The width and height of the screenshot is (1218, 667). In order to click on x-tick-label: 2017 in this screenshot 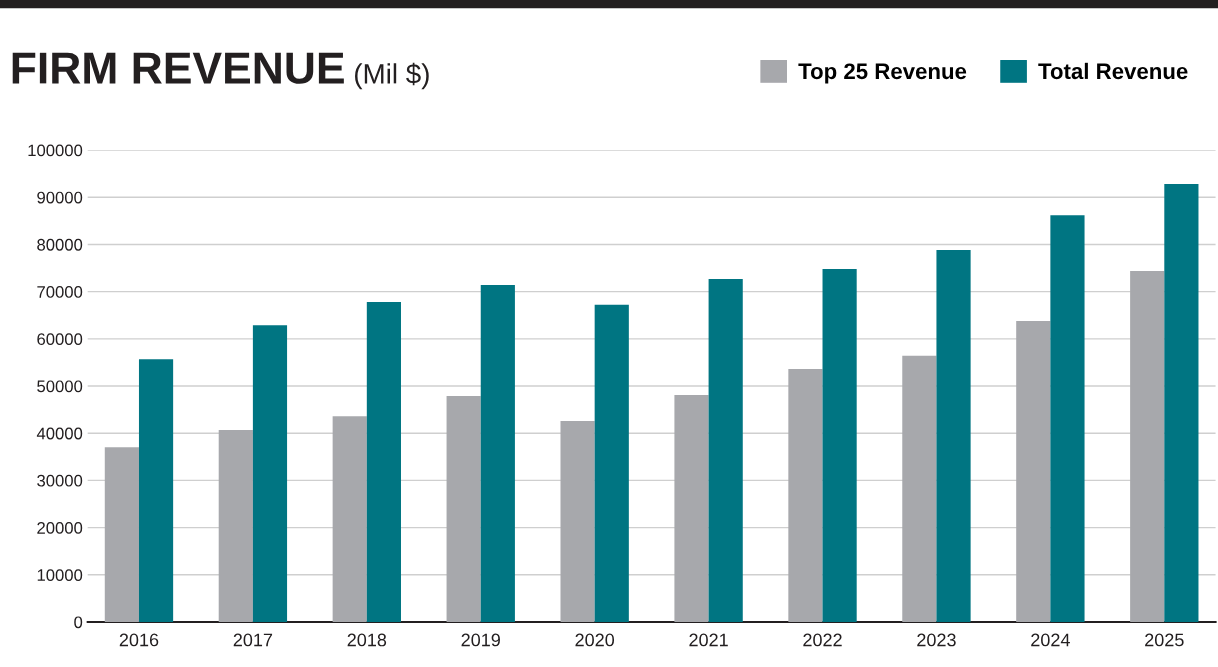, I will do `click(253, 640)`.